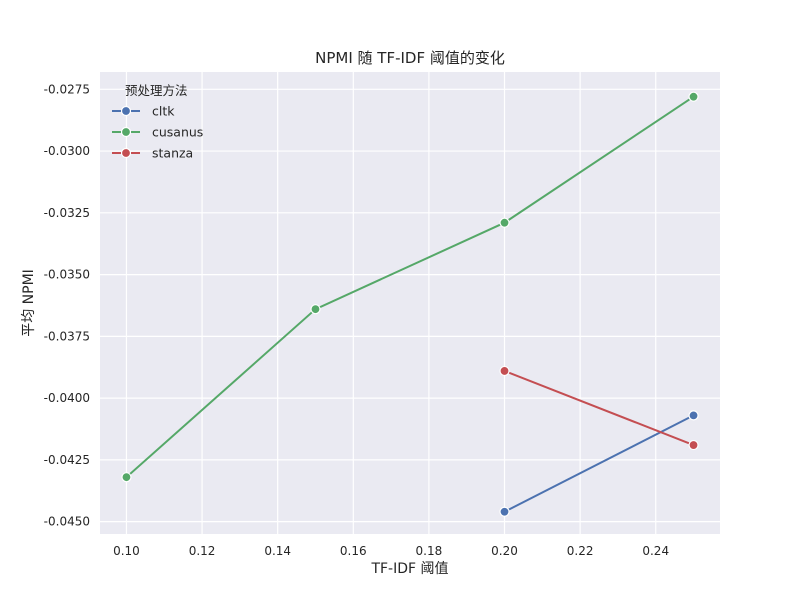 The width and height of the screenshot is (800, 600). Describe the element at coordinates (504, 551) in the screenshot. I see `x-tick-label: 0.20` at that location.